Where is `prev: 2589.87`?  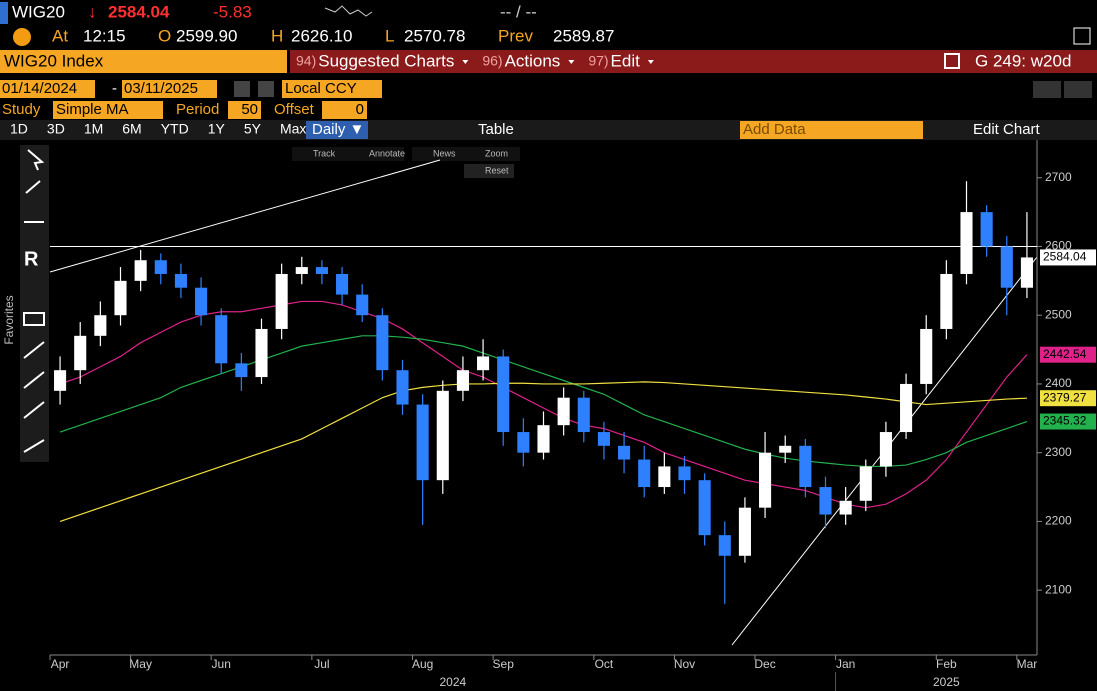 prev: 2589.87 is located at coordinates (583, 35).